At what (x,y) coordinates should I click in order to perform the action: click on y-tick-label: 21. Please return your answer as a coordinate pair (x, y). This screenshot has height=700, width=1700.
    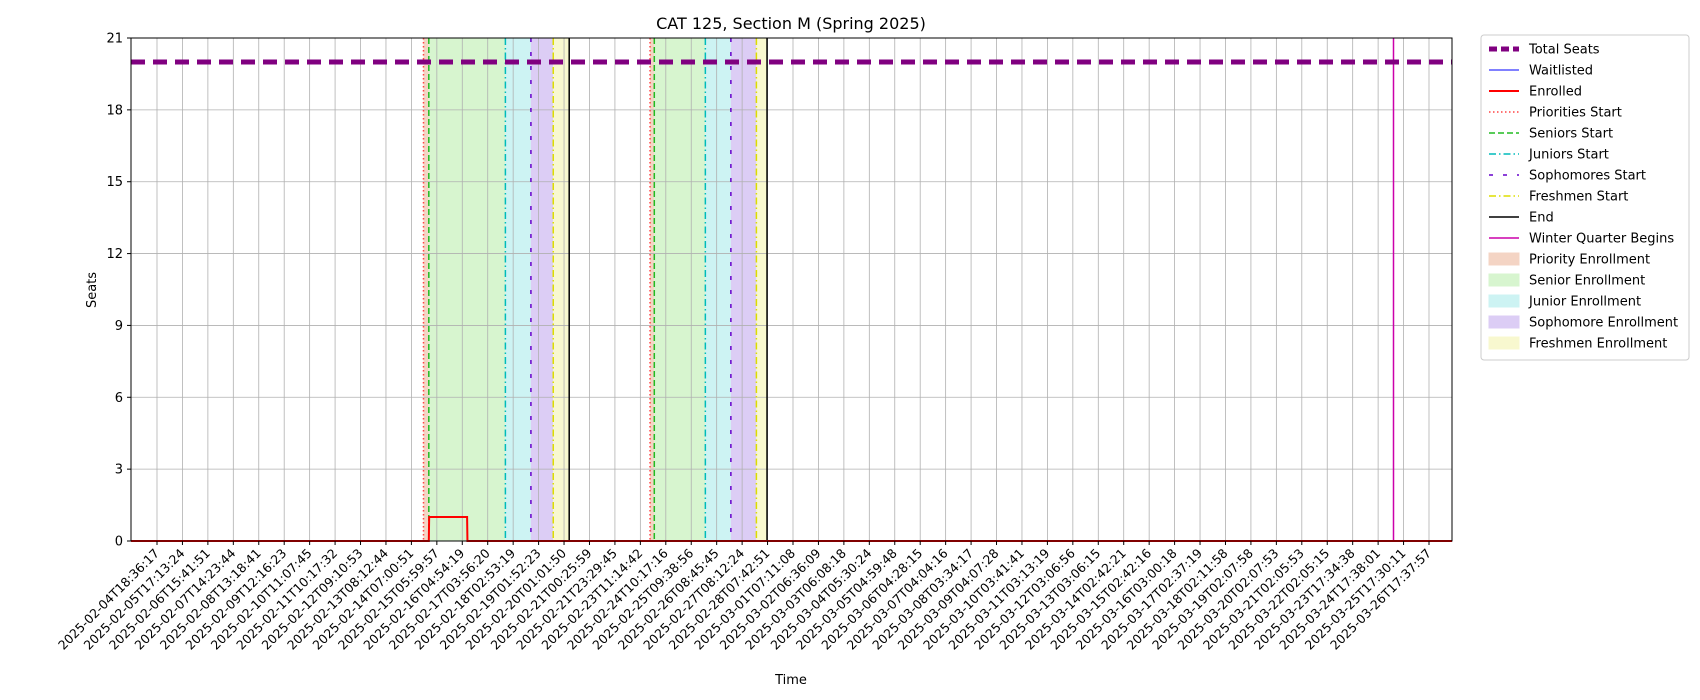
    Looking at the image, I should click on (114, 39).